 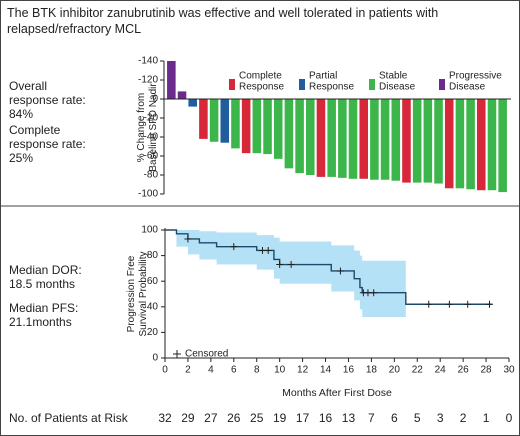 What do you see at coordinates (151, 156) in the screenshot?
I see `y-tick-label: -60` at bounding box center [151, 156].